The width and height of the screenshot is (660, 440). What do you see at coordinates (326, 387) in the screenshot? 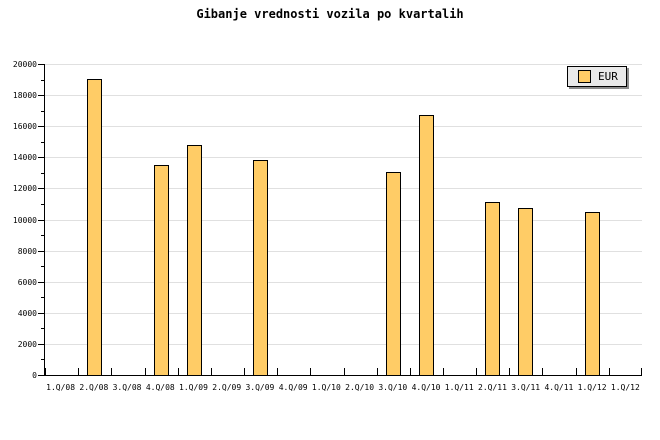
I see `x-axis-label: 1.Q/10` at bounding box center [326, 387].